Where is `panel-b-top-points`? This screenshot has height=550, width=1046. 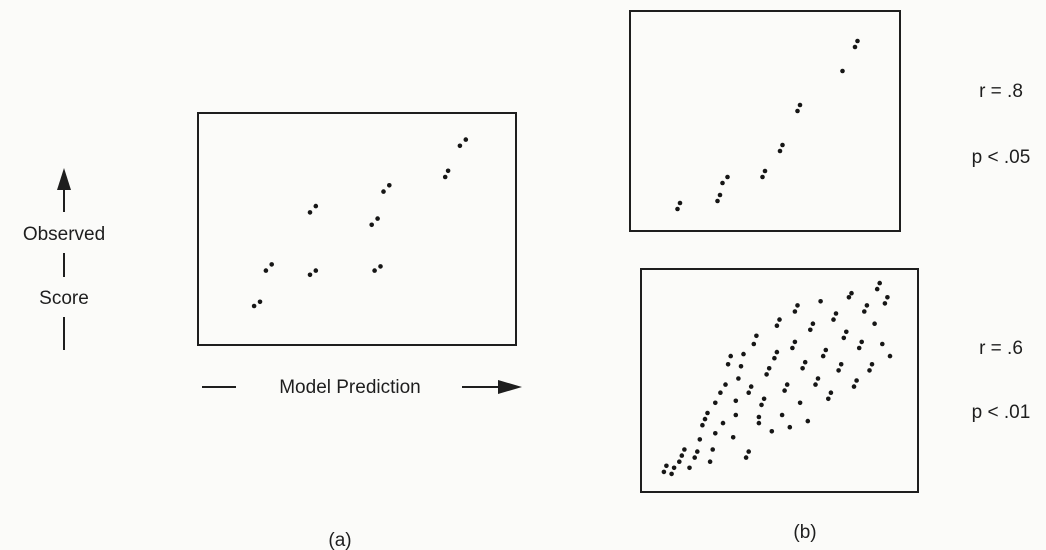
panel-b-top-points is located at coordinates (767, 125).